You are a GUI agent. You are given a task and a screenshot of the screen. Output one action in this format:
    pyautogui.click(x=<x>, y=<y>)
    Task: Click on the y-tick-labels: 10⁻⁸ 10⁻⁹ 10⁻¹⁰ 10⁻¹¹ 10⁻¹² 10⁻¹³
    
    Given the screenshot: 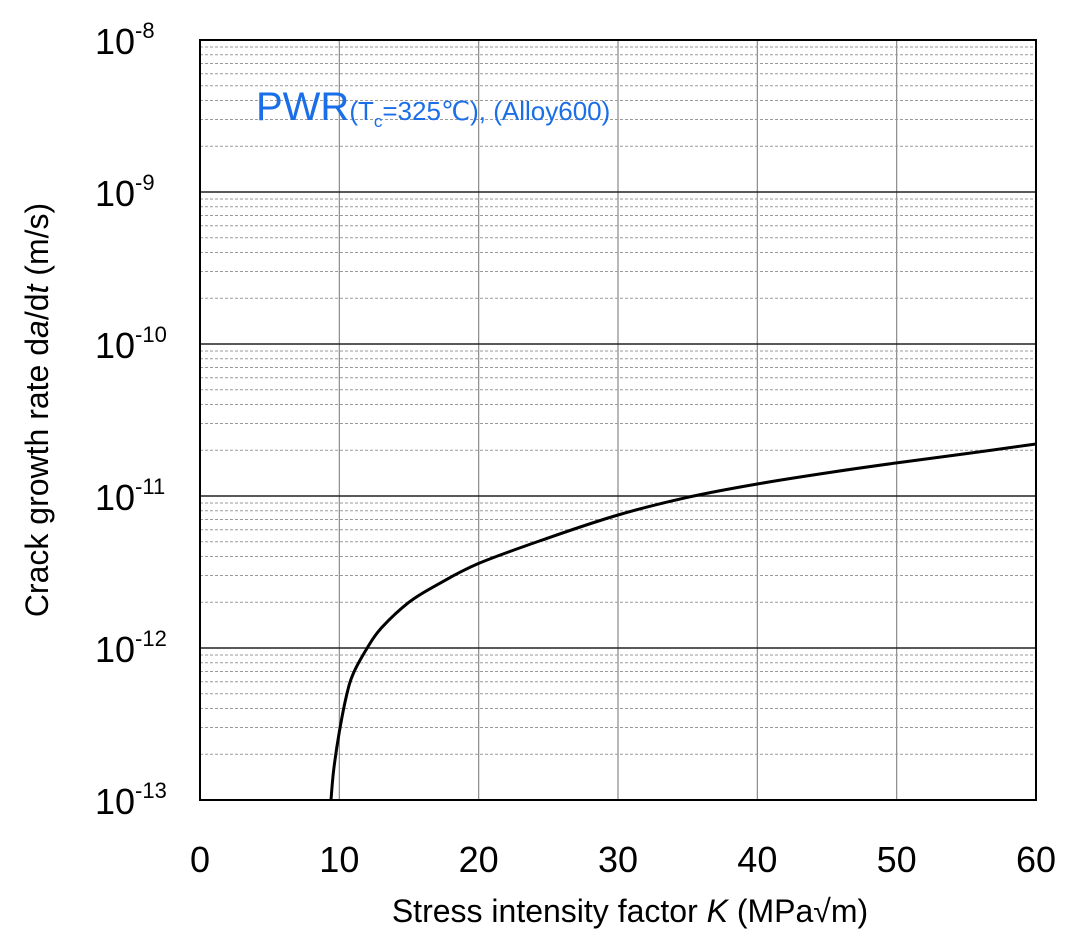 What is the action you would take?
    pyautogui.click(x=131, y=420)
    